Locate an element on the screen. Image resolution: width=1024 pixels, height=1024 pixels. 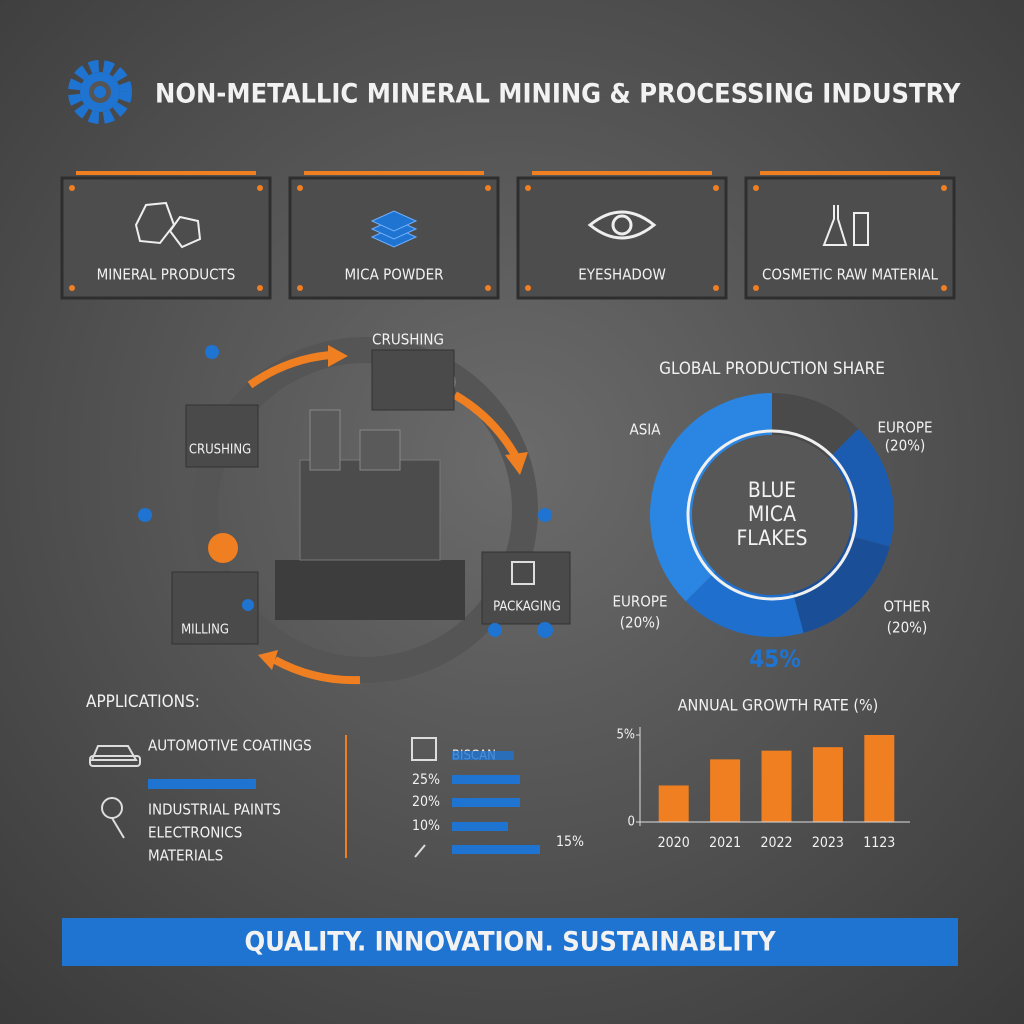
list-row: 20% is located at coordinates (426, 802).